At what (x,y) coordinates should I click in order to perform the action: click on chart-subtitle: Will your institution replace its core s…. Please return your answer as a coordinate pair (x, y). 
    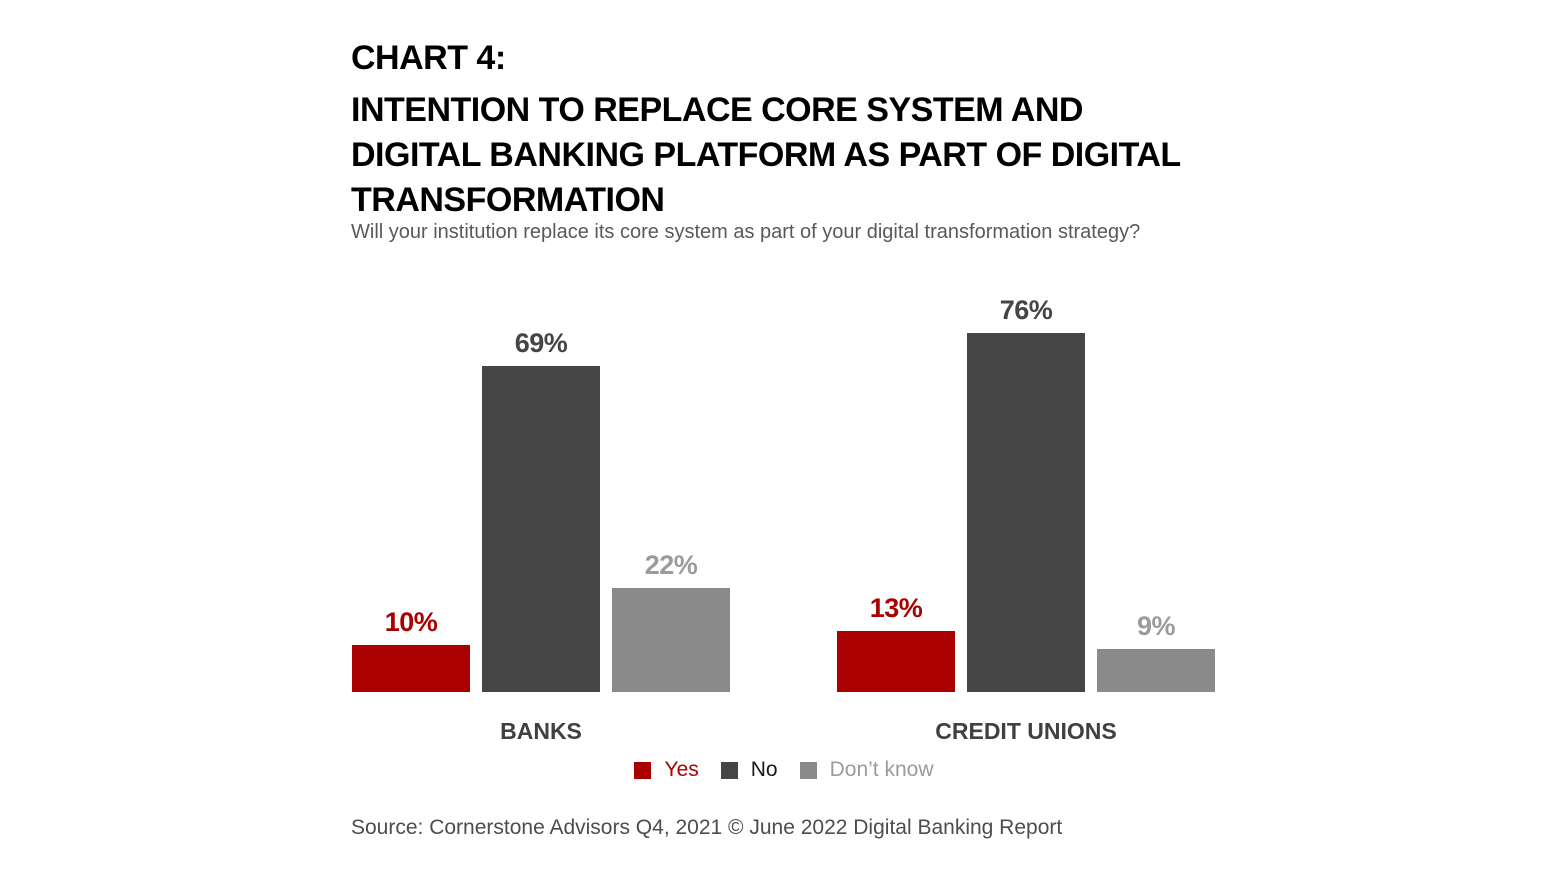
    Looking at the image, I should click on (746, 232).